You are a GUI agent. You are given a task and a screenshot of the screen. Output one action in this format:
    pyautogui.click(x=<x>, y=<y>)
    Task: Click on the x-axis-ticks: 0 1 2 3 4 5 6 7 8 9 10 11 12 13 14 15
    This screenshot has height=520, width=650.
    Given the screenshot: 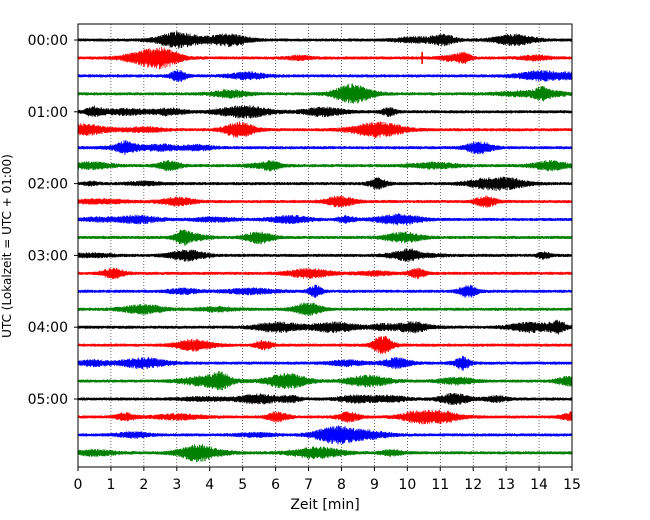 What is the action you would take?
    pyautogui.click(x=327, y=480)
    